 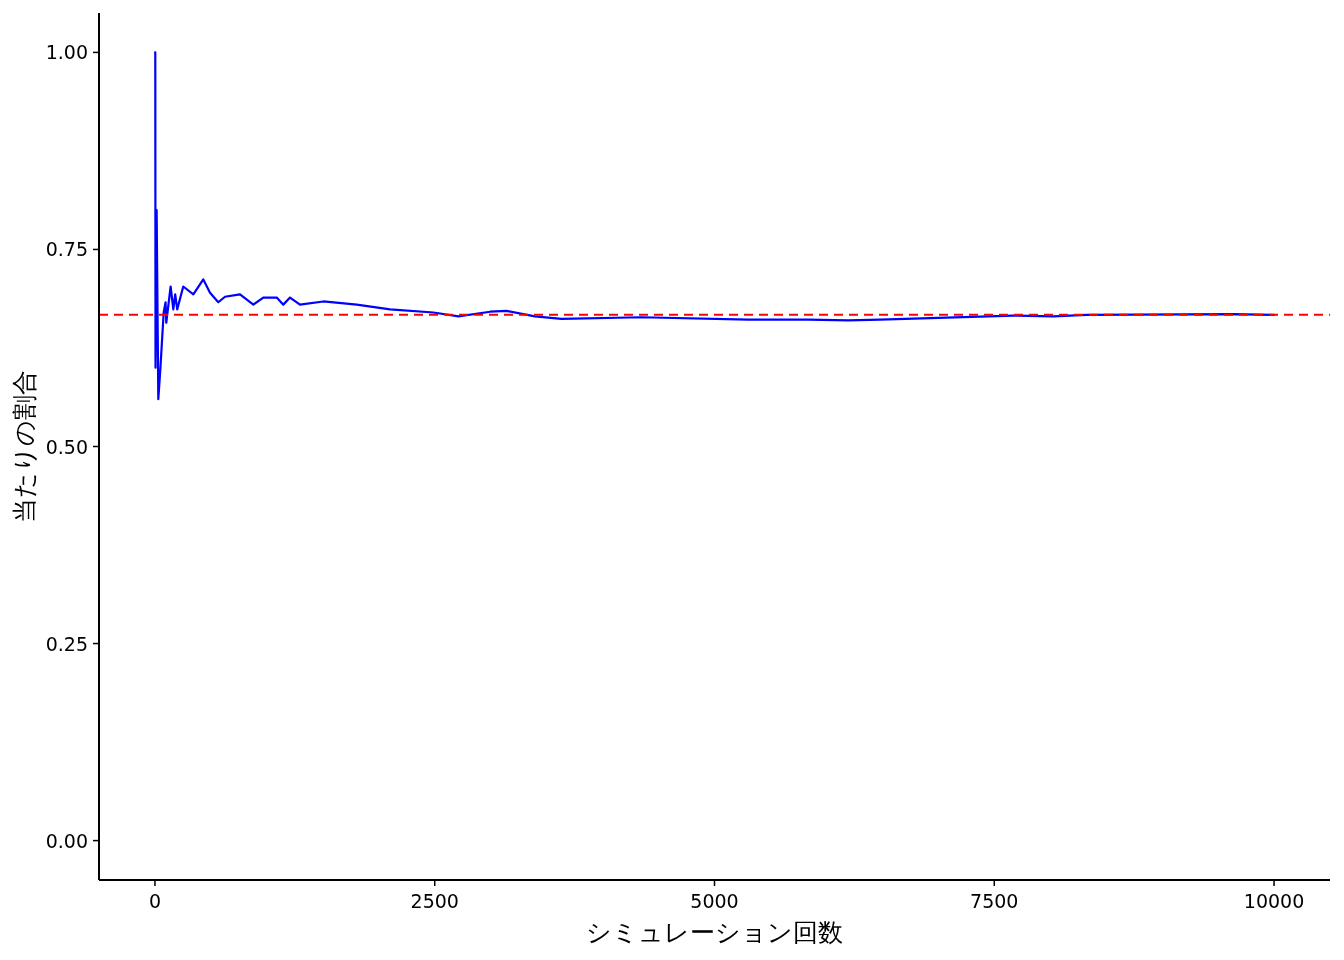 I want to click on x-tick-label: 2500, so click(x=434, y=901).